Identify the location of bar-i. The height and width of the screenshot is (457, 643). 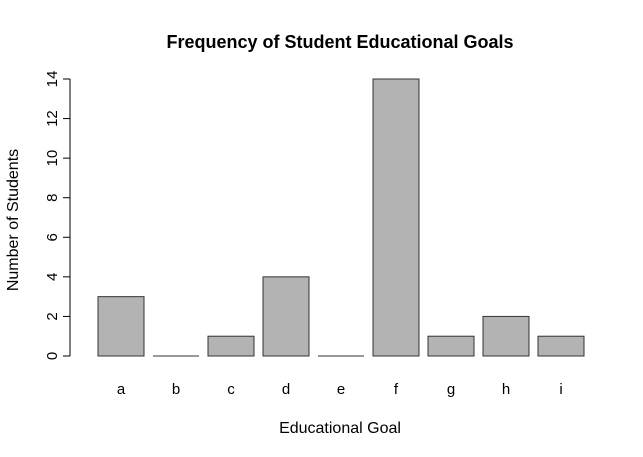
(561, 346).